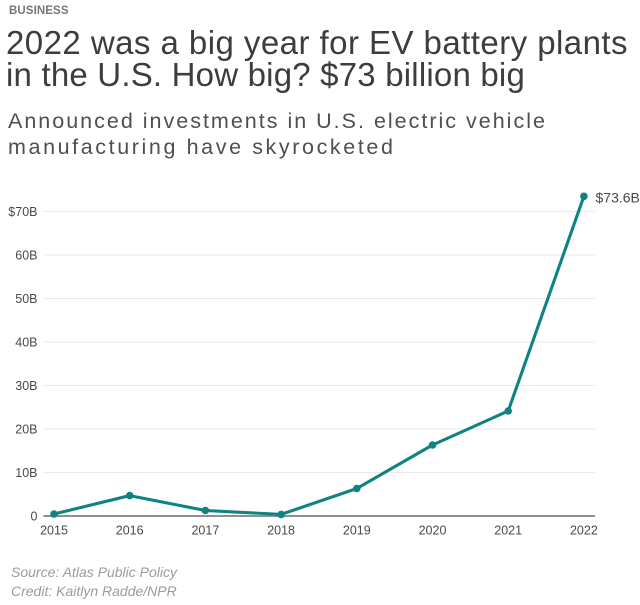  I want to click on svg-text: $73.6B, so click(618, 198).